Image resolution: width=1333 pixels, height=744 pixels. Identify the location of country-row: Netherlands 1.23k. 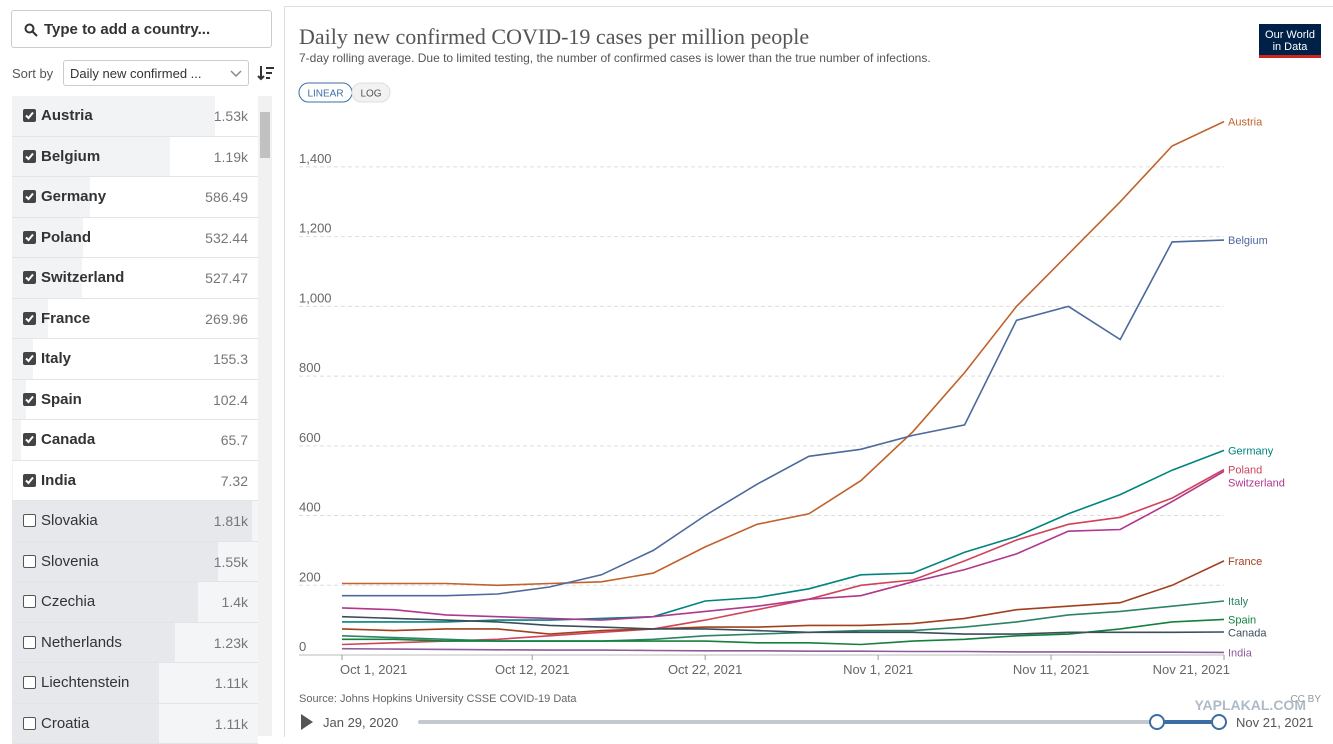
(135, 643).